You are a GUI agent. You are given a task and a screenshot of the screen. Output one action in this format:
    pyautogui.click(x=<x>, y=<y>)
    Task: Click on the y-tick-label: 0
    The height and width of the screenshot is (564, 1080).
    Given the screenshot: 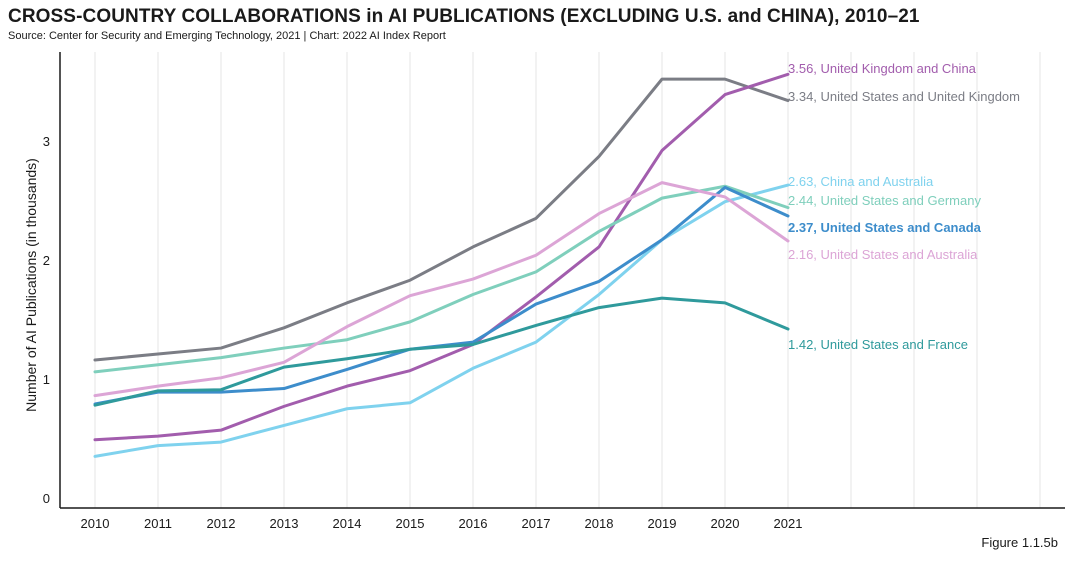 What is the action you would take?
    pyautogui.click(x=46, y=498)
    